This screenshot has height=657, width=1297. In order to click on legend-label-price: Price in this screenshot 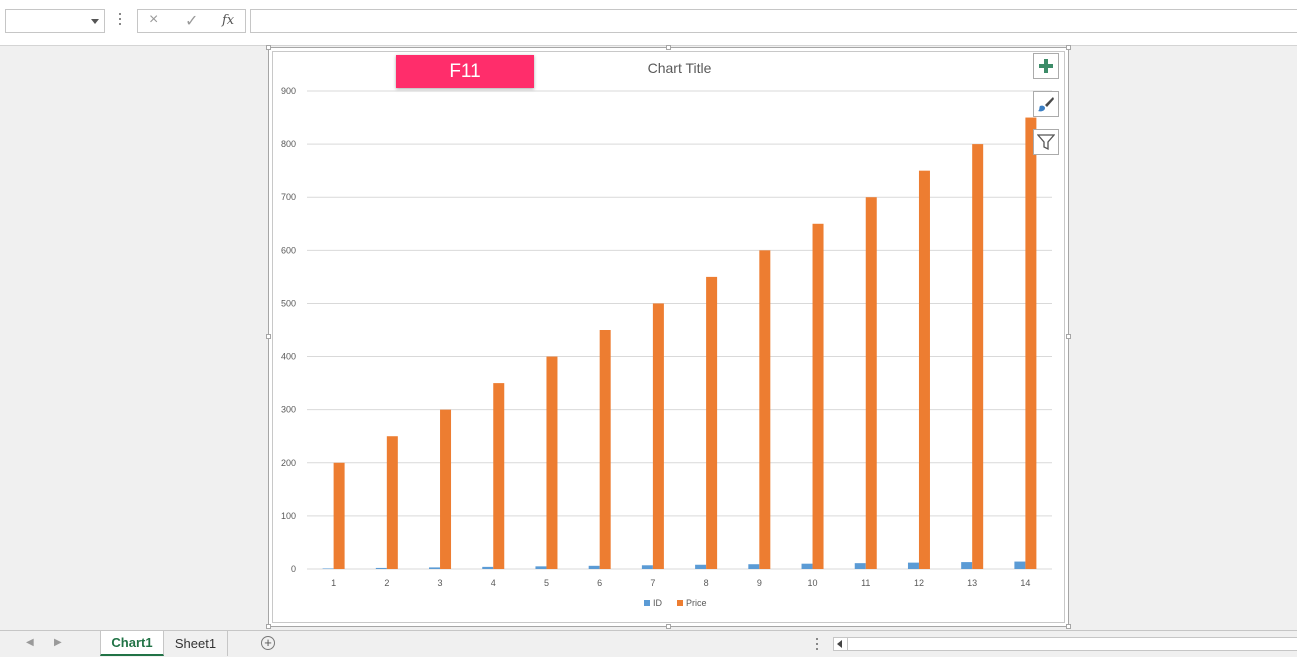, I will do `click(696, 603)`.